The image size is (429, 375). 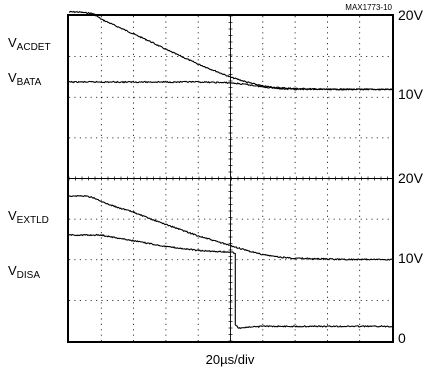 I want to click on trace-extld, so click(x=230, y=227).